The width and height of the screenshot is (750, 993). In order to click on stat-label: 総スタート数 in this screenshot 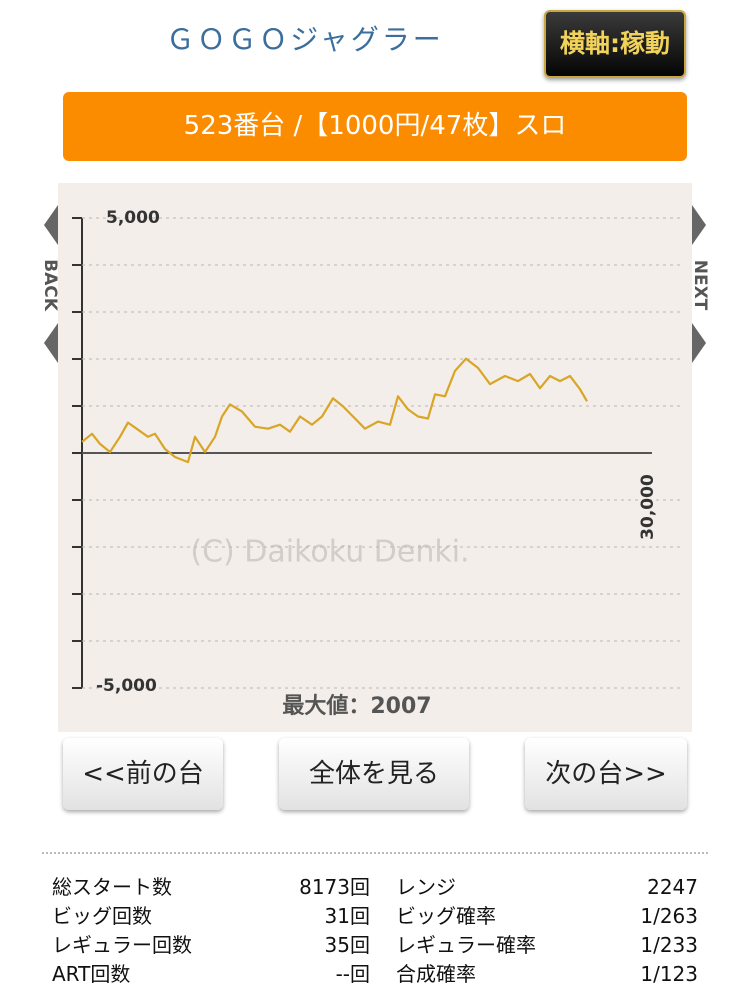, I will do `click(112, 887)`.